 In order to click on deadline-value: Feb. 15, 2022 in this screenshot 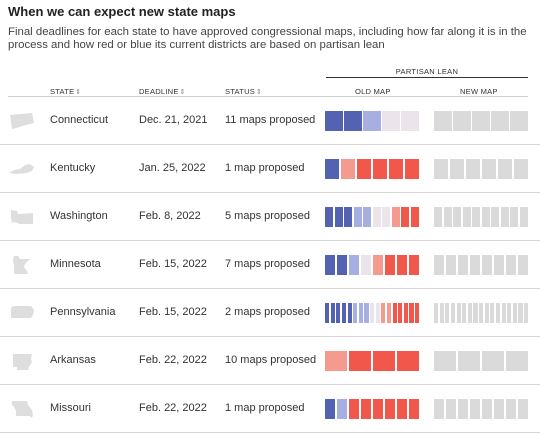, I will do `click(173, 264)`.